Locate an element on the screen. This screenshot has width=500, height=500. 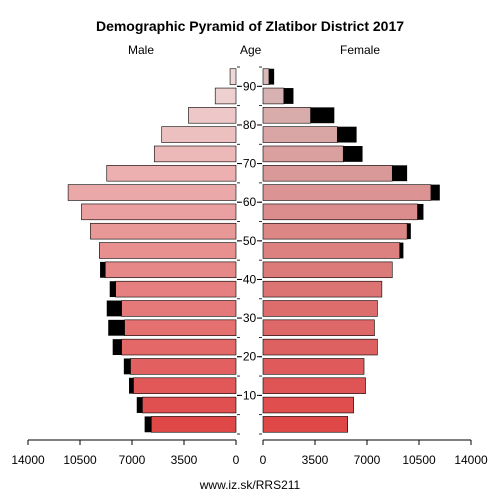
female-excess-90+ is located at coordinates (271, 76).